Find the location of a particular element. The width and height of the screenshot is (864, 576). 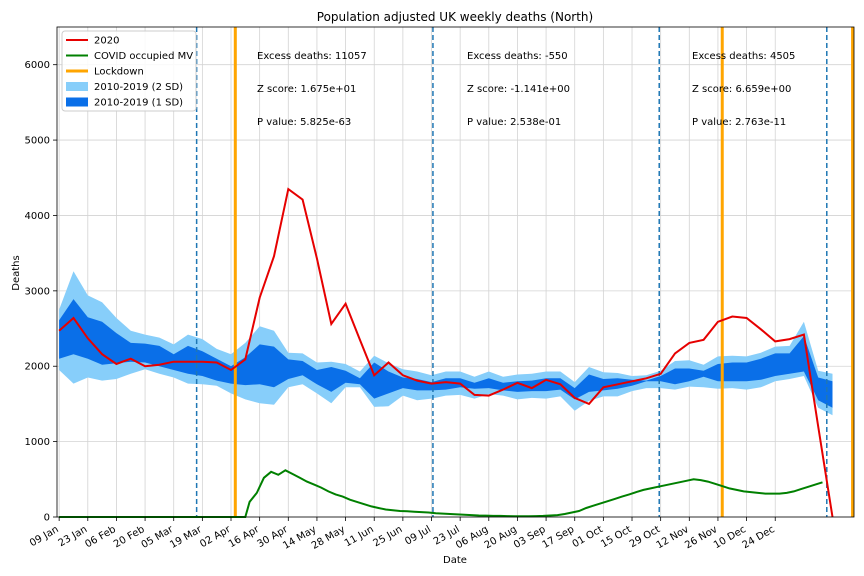

y-tick-label: 4000 is located at coordinates (37, 216).